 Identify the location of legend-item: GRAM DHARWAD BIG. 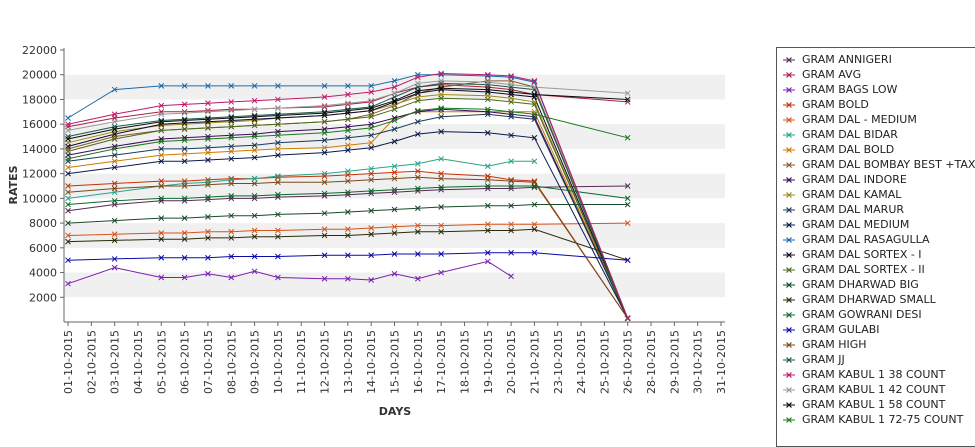
(848, 284).